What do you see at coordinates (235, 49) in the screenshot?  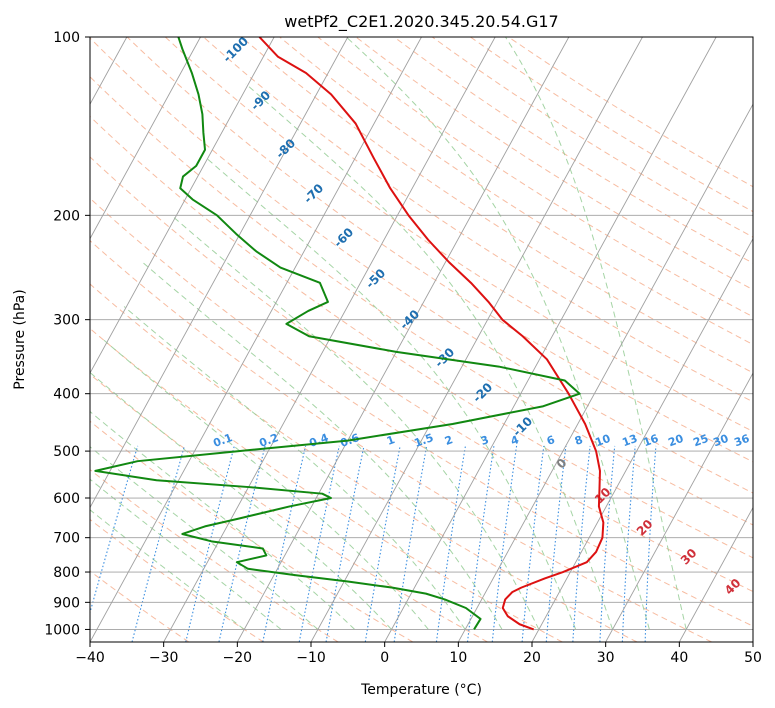 I see `dry-adiabat-label: -100` at bounding box center [235, 49].